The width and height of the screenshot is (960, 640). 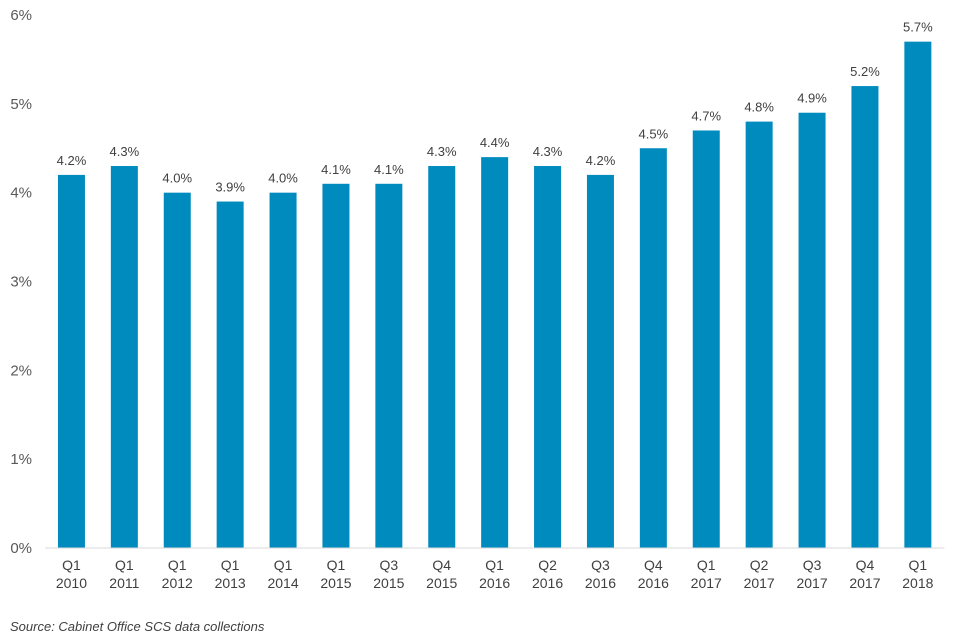 I want to click on x-tick-label: Q1 2013, so click(x=230, y=574).